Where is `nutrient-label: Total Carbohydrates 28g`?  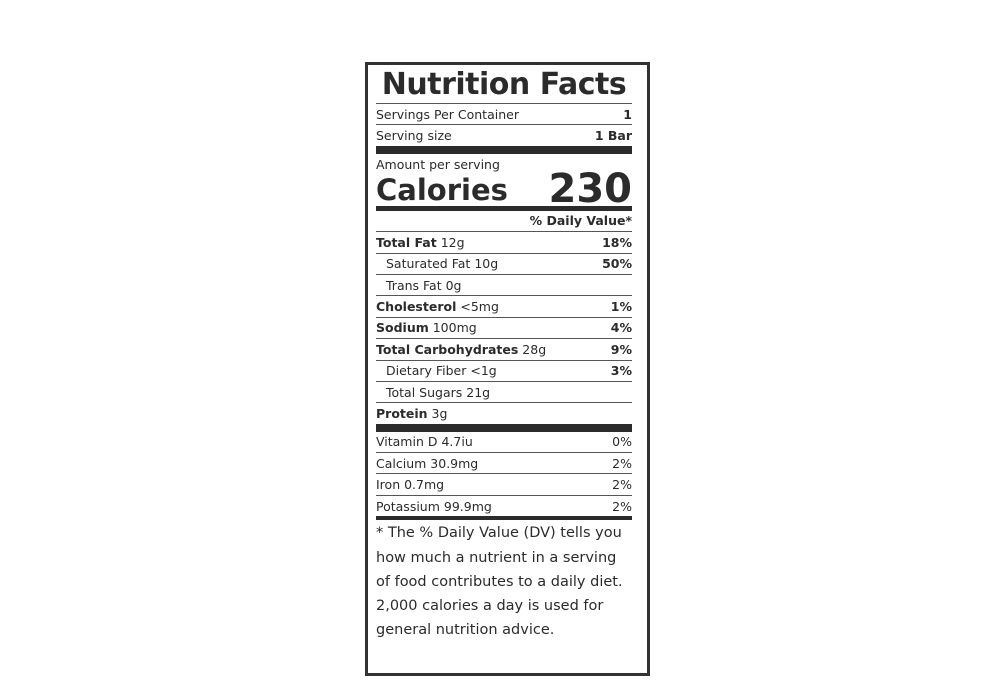 nutrient-label: Total Carbohydrates 28g is located at coordinates (461, 349).